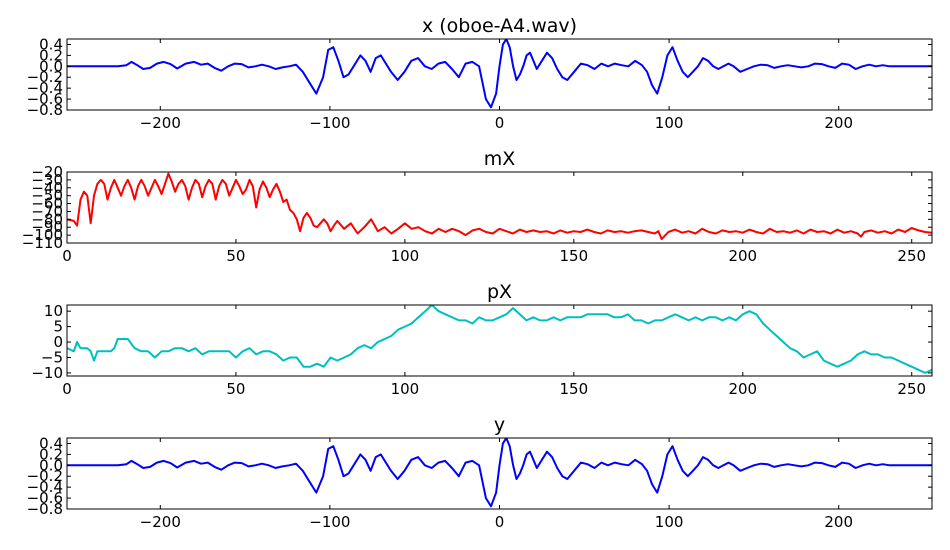  I want to click on subplot-title: mX, so click(500, 159).